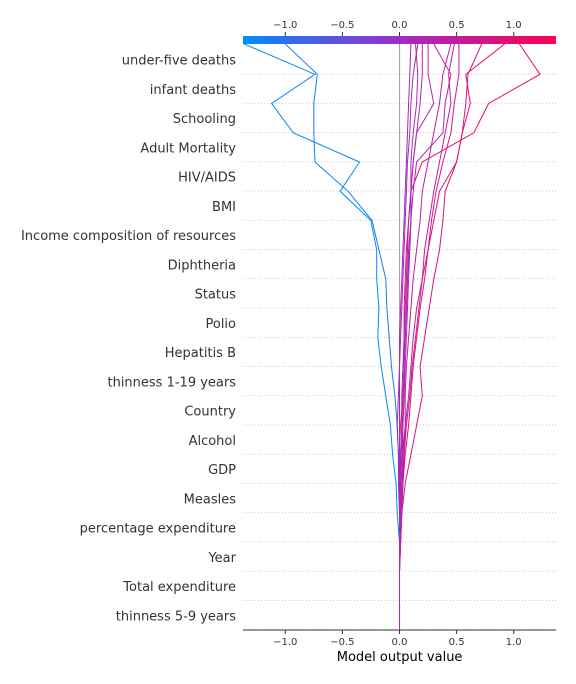  I want to click on top-axis: −1.0 −0.5 0.0 0.5 1.0, so click(397, 28).